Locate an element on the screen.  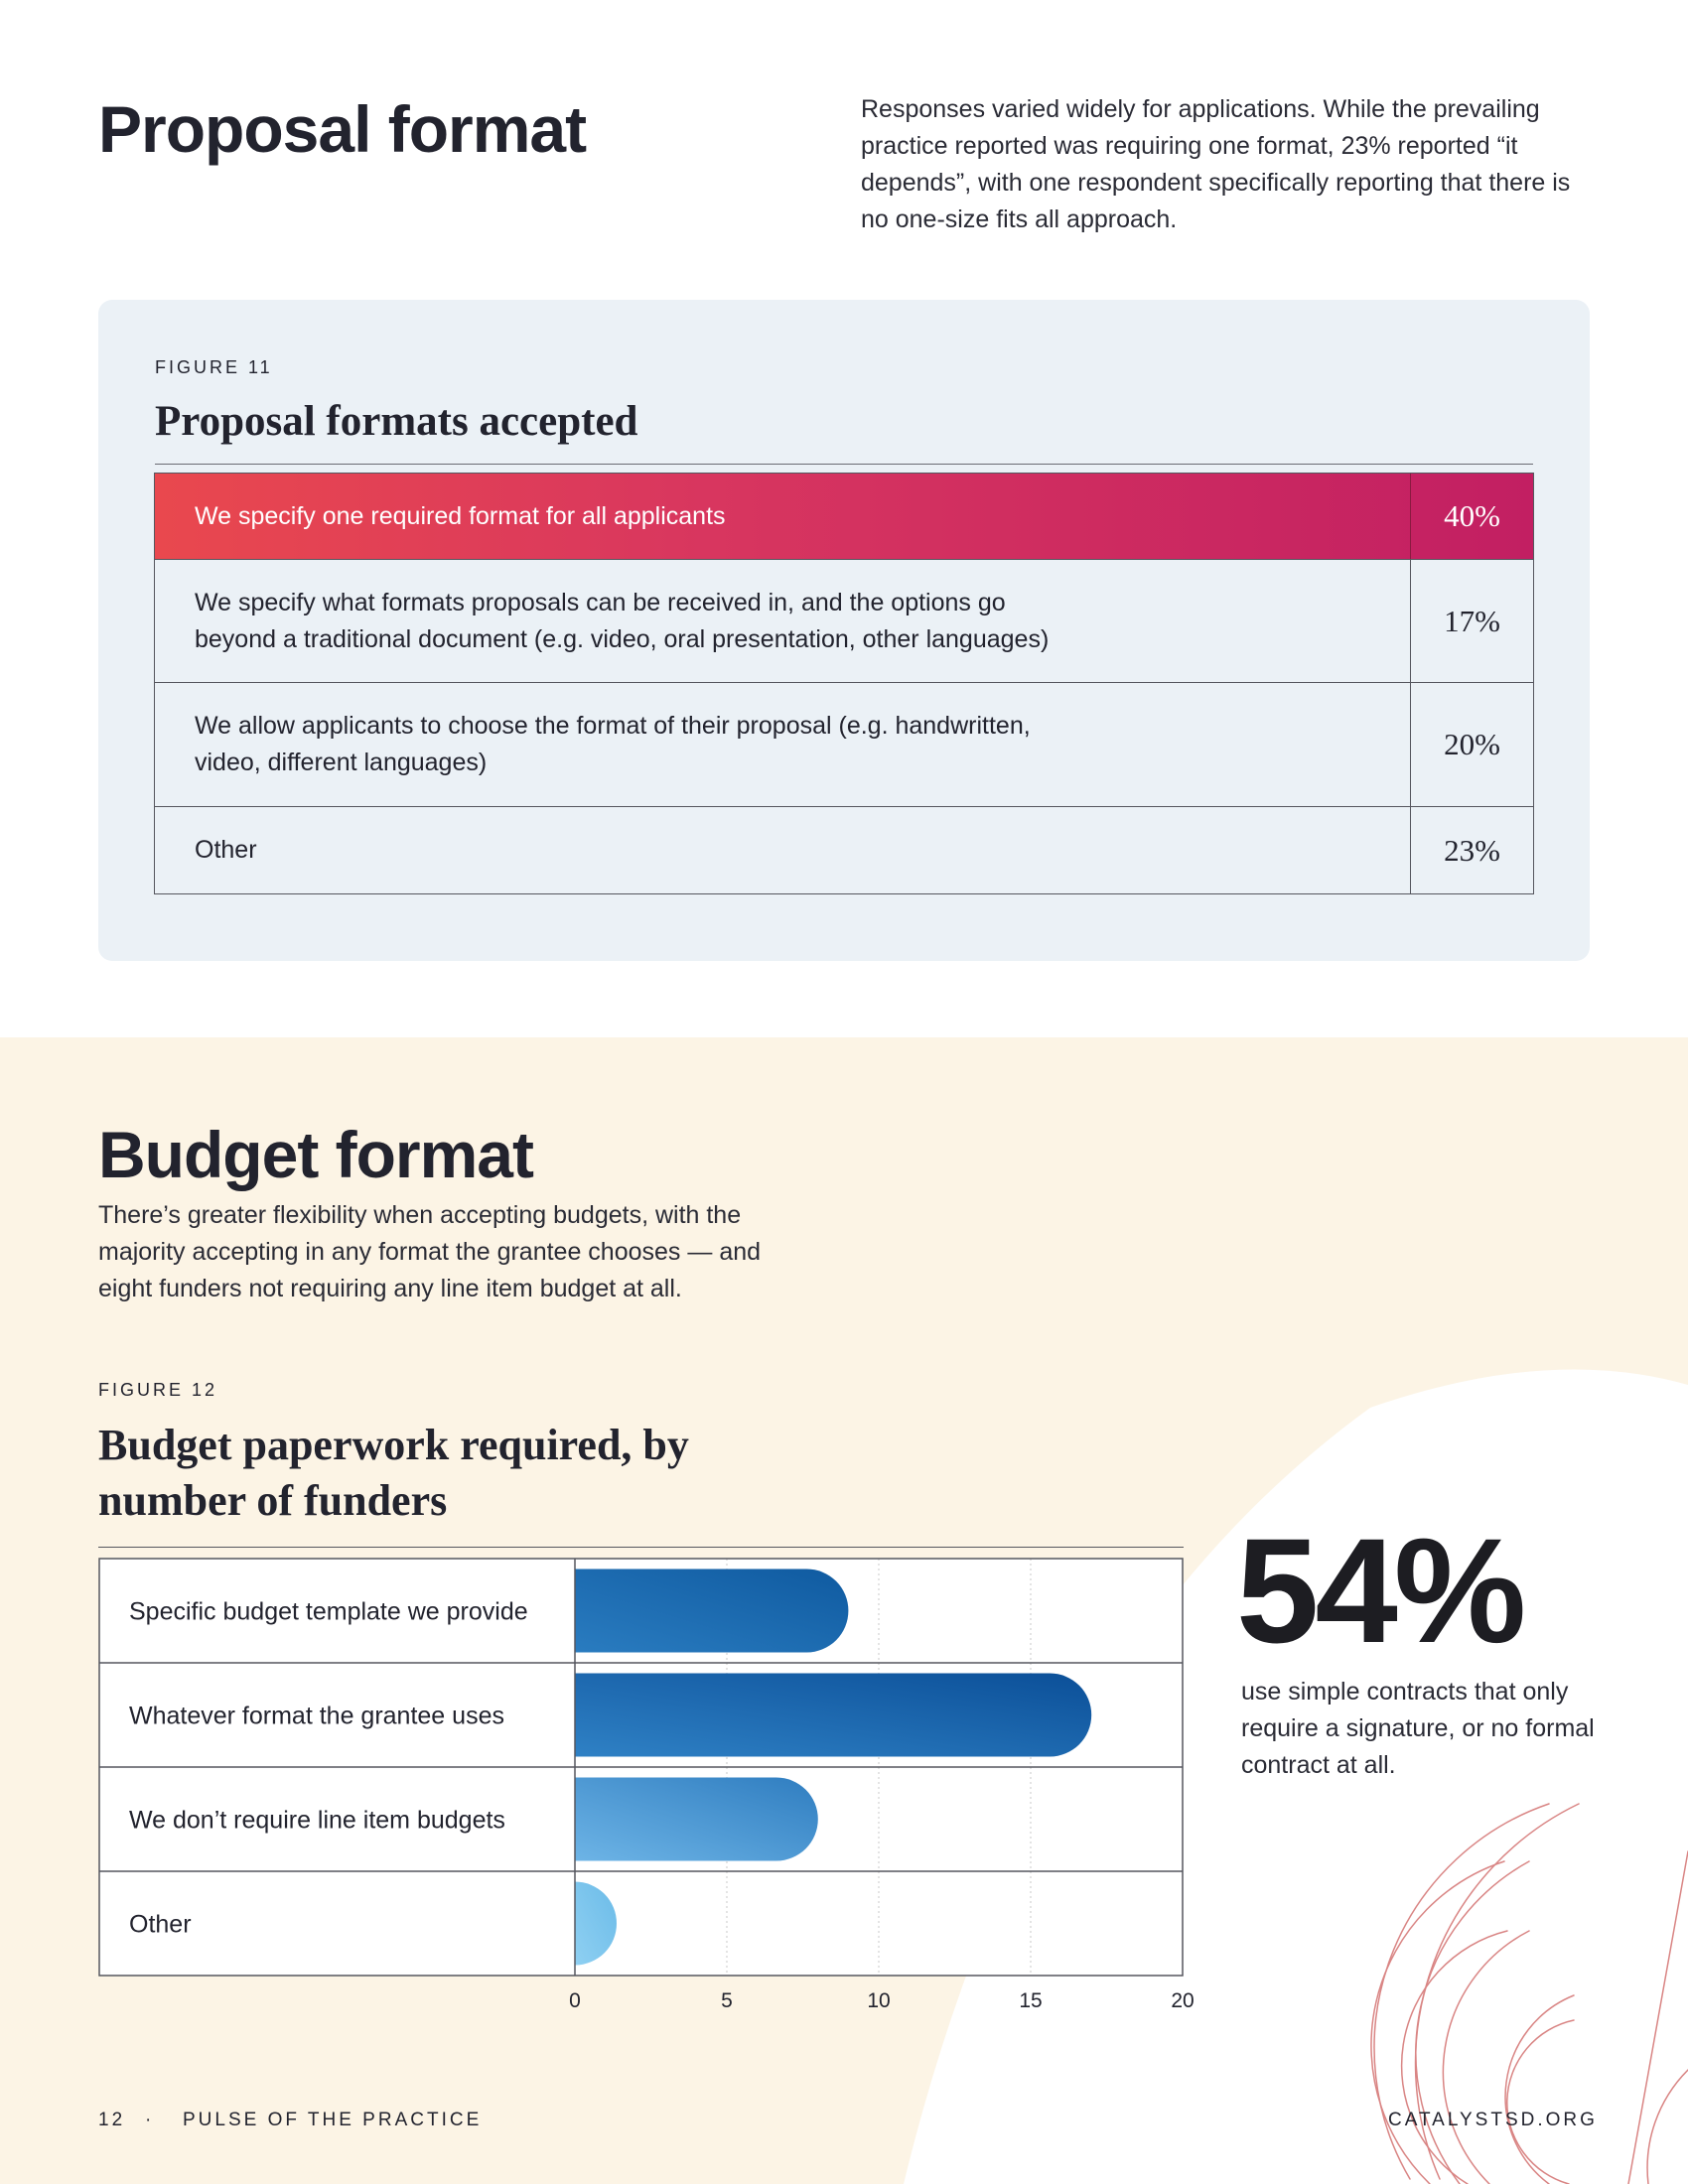
stat-value: 54% is located at coordinates (1381, 1590).